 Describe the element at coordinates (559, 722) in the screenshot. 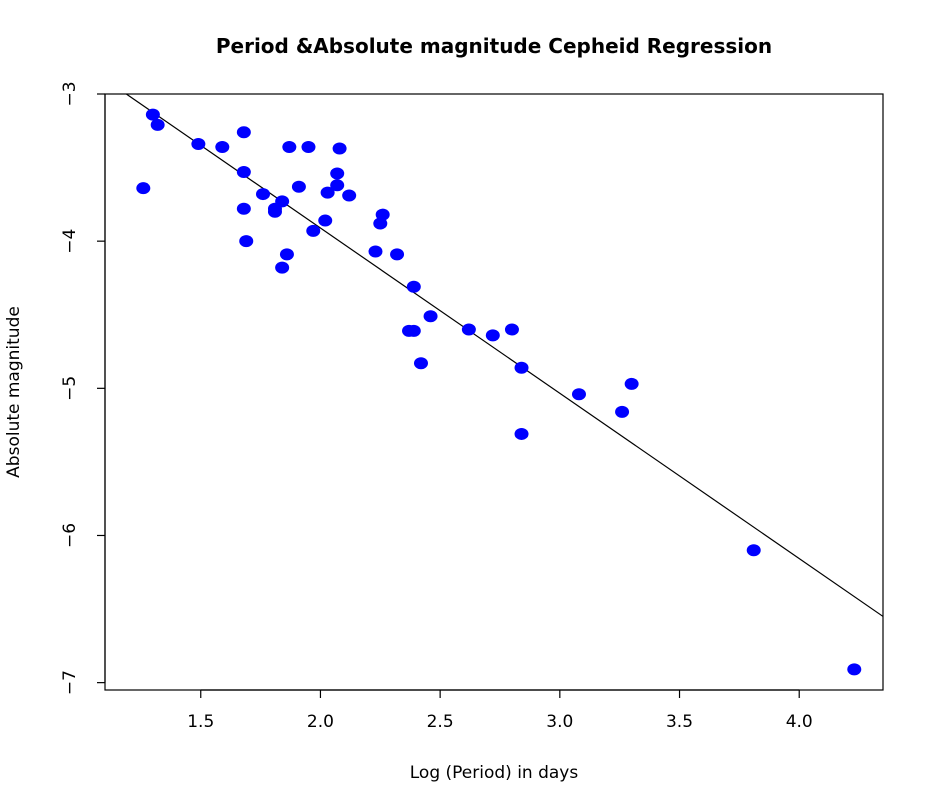

I see `x-tick-label: 3.0` at that location.